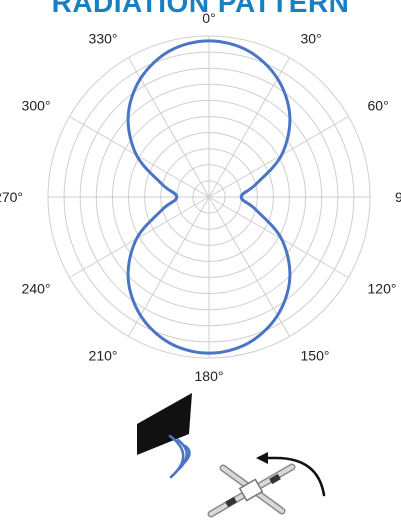 This screenshot has height=525, width=401. Describe the element at coordinates (398, 197) in the screenshot. I see `angle-tick-label: 90°` at that location.